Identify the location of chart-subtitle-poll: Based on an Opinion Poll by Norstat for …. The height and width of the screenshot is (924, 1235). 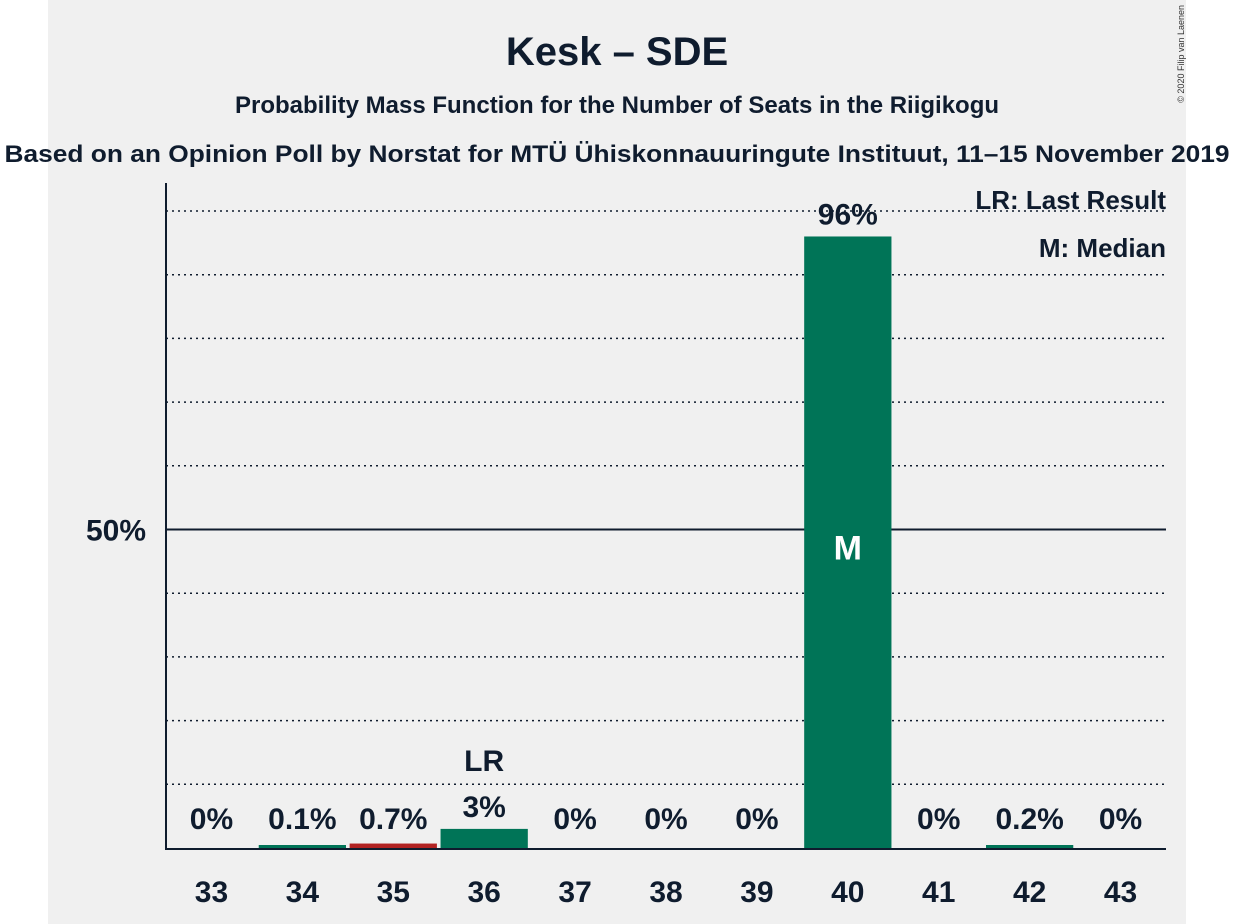
(617, 154).